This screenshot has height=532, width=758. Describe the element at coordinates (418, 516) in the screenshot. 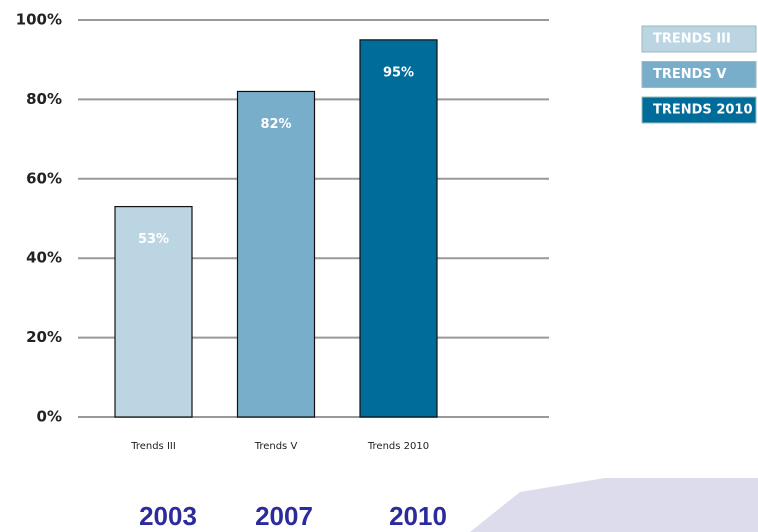

I see `year-label: 2010` at that location.